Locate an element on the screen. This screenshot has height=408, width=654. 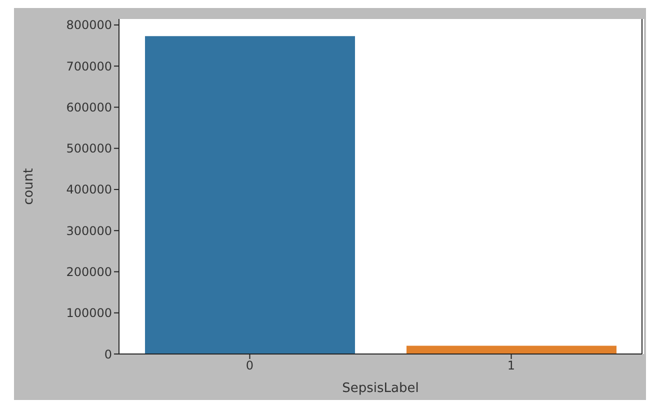
y-tick-label: 800000 is located at coordinates (89, 25).